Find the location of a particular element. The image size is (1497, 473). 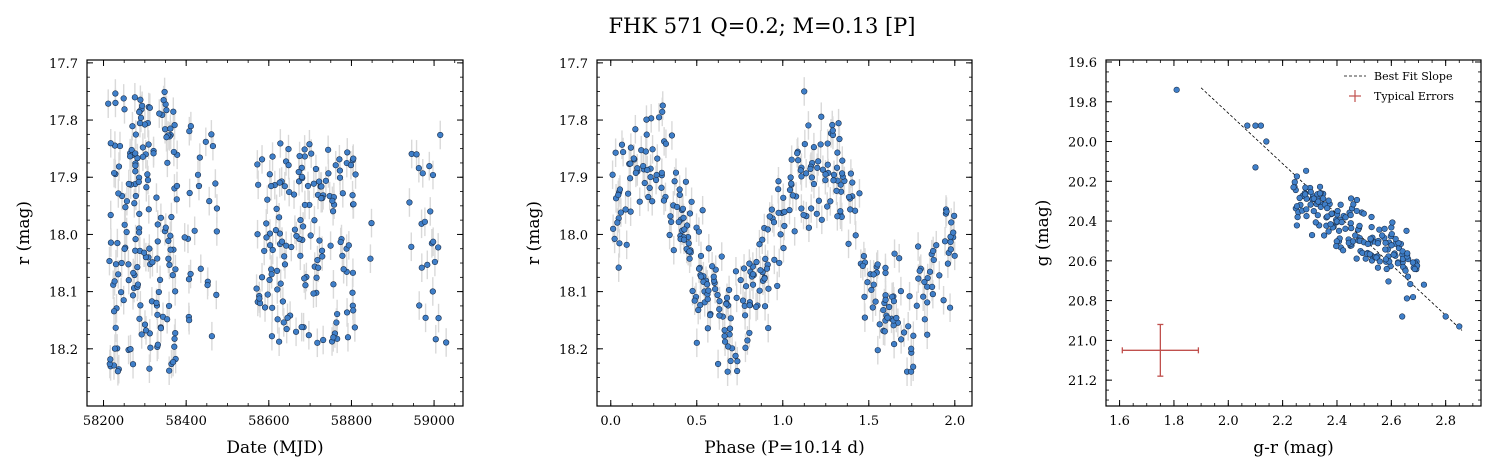

y-tick-label: 17.9 is located at coordinates (63, 178).